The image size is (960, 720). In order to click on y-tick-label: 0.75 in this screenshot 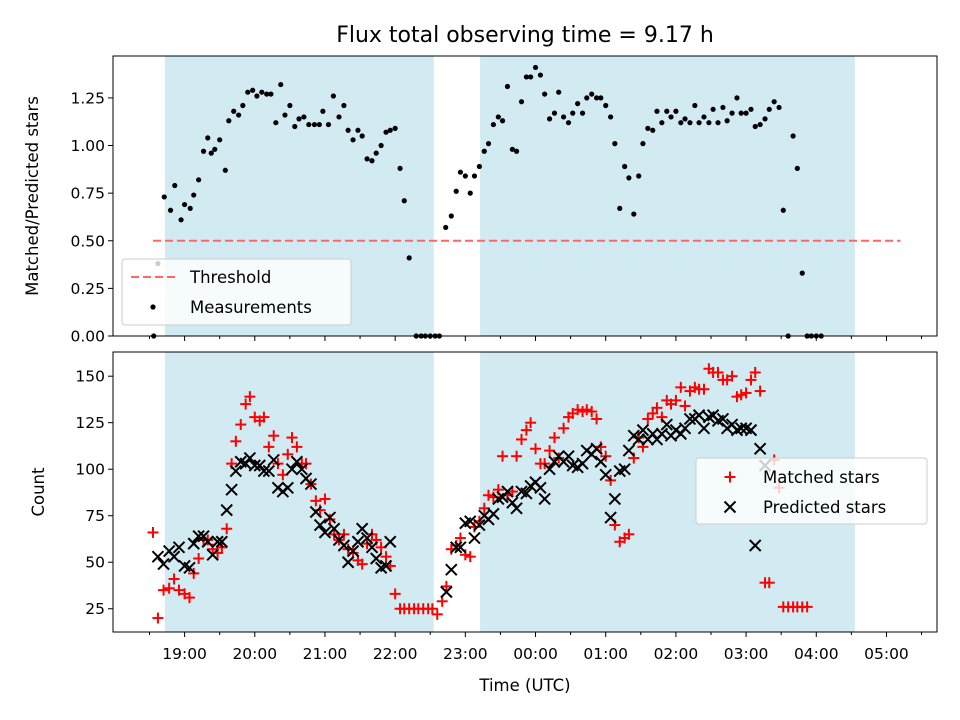, I will do `click(87, 194)`.